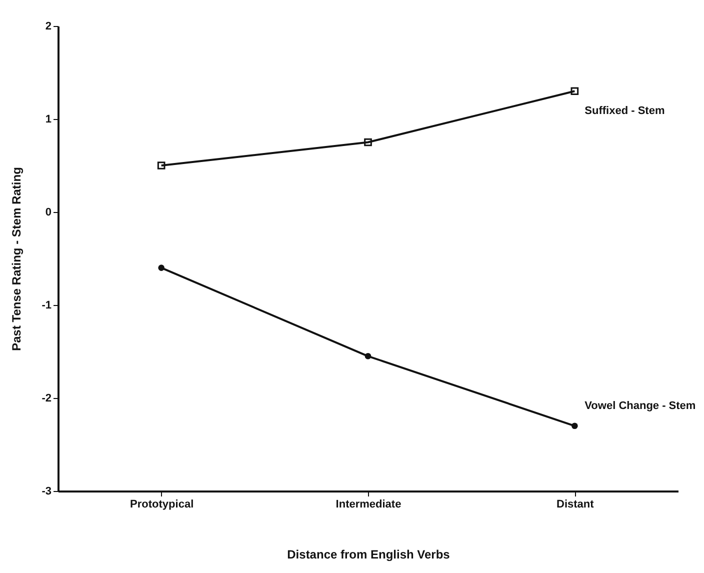 This screenshot has height=573, width=704. Describe the element at coordinates (640, 406) in the screenshot. I see `series-label: Vowel Change - Stem` at that location.